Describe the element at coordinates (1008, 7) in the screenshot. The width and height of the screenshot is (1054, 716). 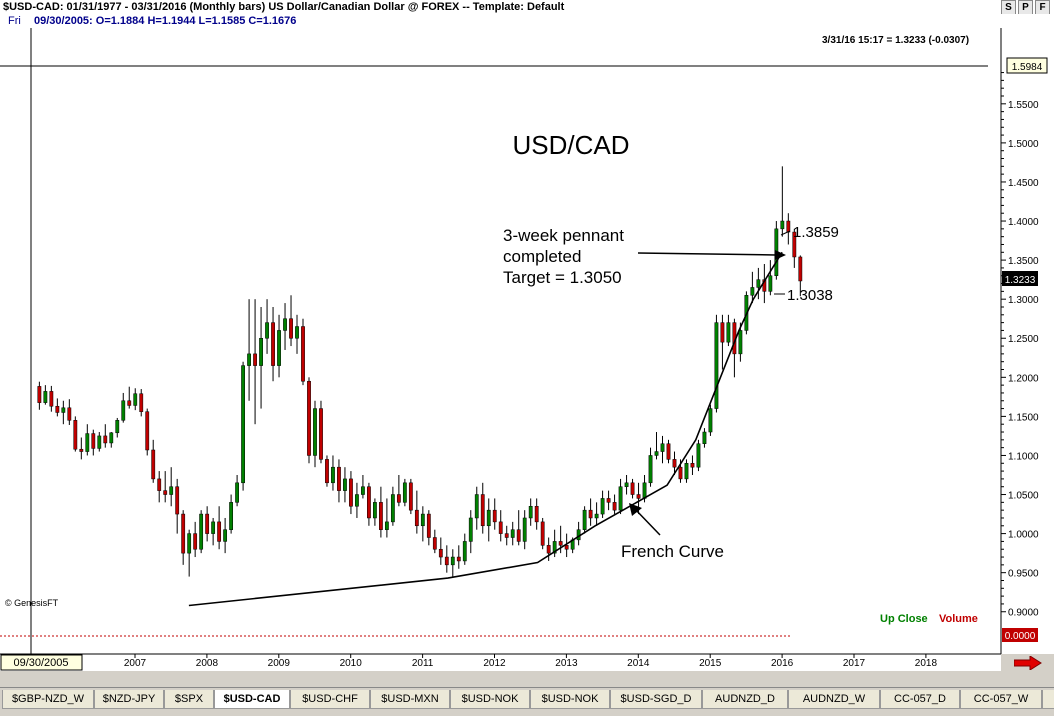
I see `s-button: S` at that location.